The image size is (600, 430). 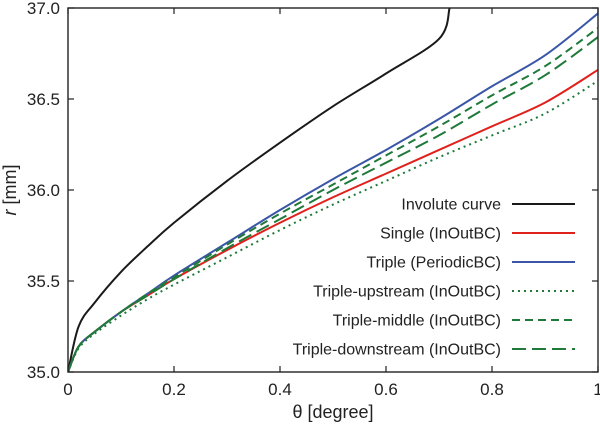 What do you see at coordinates (174, 389) in the screenshot?
I see `x-tick-label-1: 0.2` at bounding box center [174, 389].